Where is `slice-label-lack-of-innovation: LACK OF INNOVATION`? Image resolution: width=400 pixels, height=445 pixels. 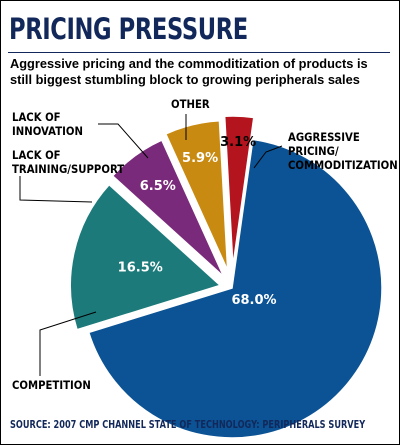
slice-label-lack-of-innovation: LACK OF INNOVATION is located at coordinates (47, 124).